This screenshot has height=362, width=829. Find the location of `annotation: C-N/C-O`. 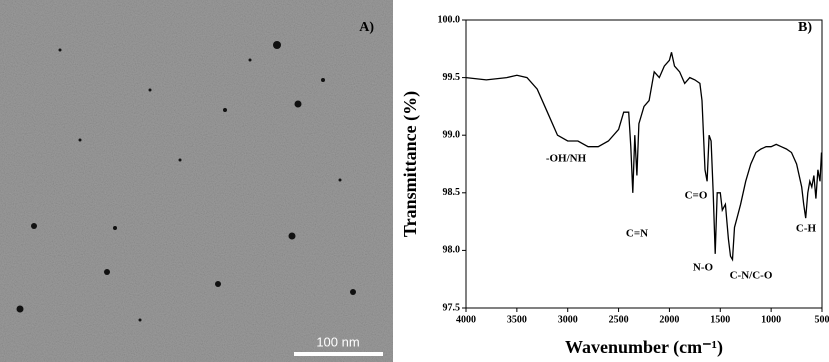

annotation: C-N/C-O is located at coordinates (751, 276).